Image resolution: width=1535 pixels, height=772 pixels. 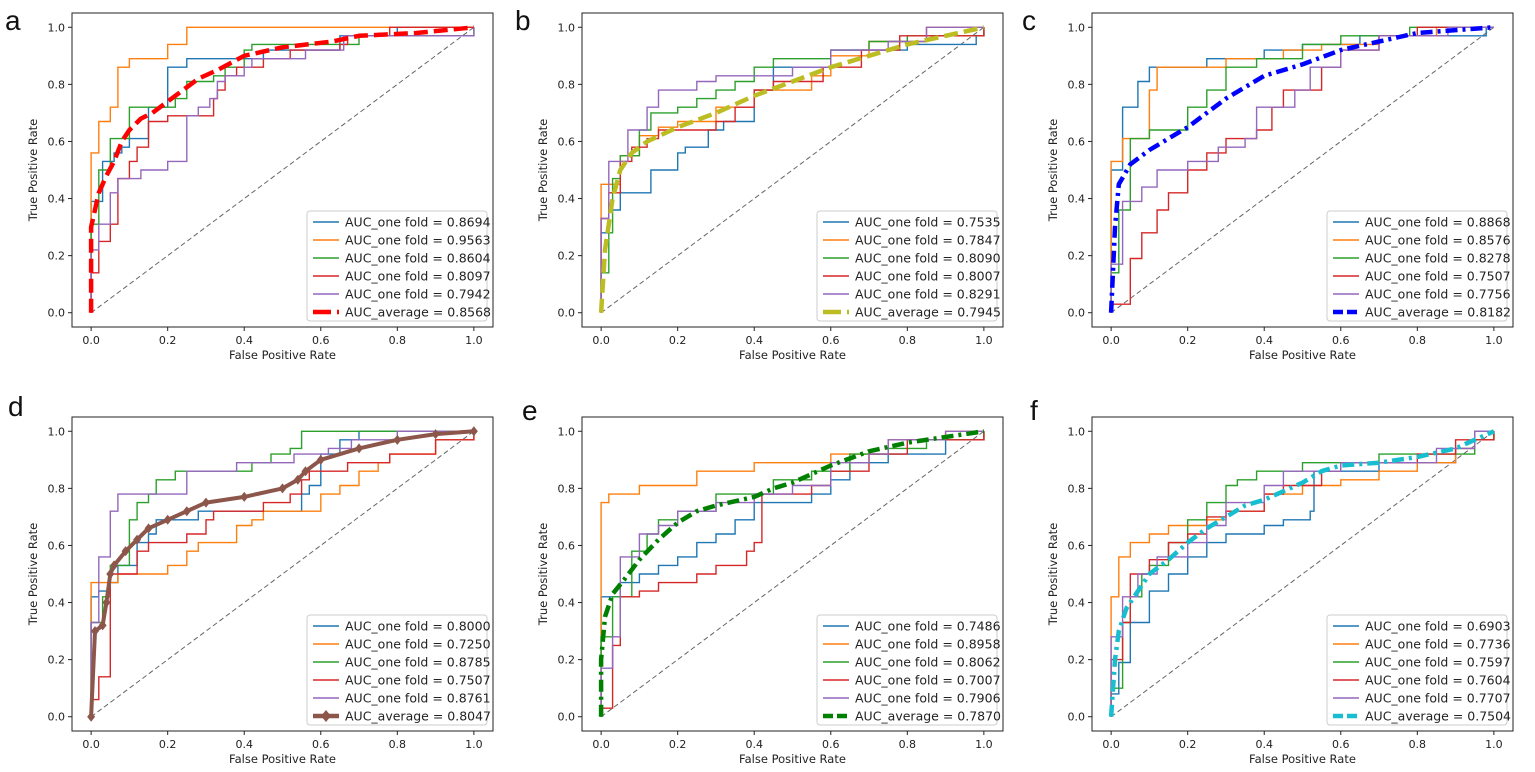 What do you see at coordinates (523, 20) in the screenshot?
I see `panel-letter: b` at bounding box center [523, 20].